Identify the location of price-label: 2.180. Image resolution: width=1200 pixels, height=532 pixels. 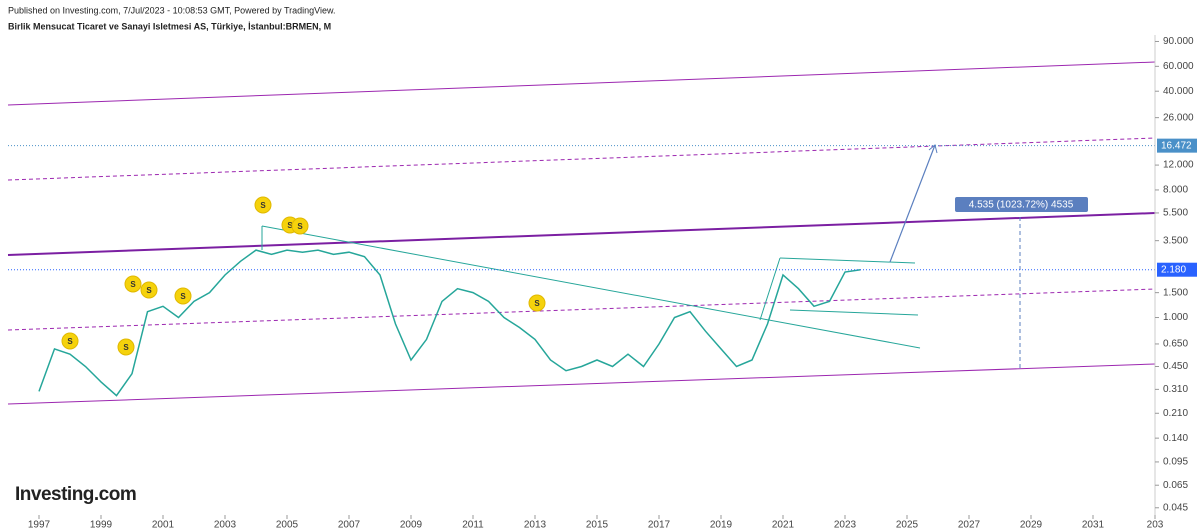
(1173, 269).